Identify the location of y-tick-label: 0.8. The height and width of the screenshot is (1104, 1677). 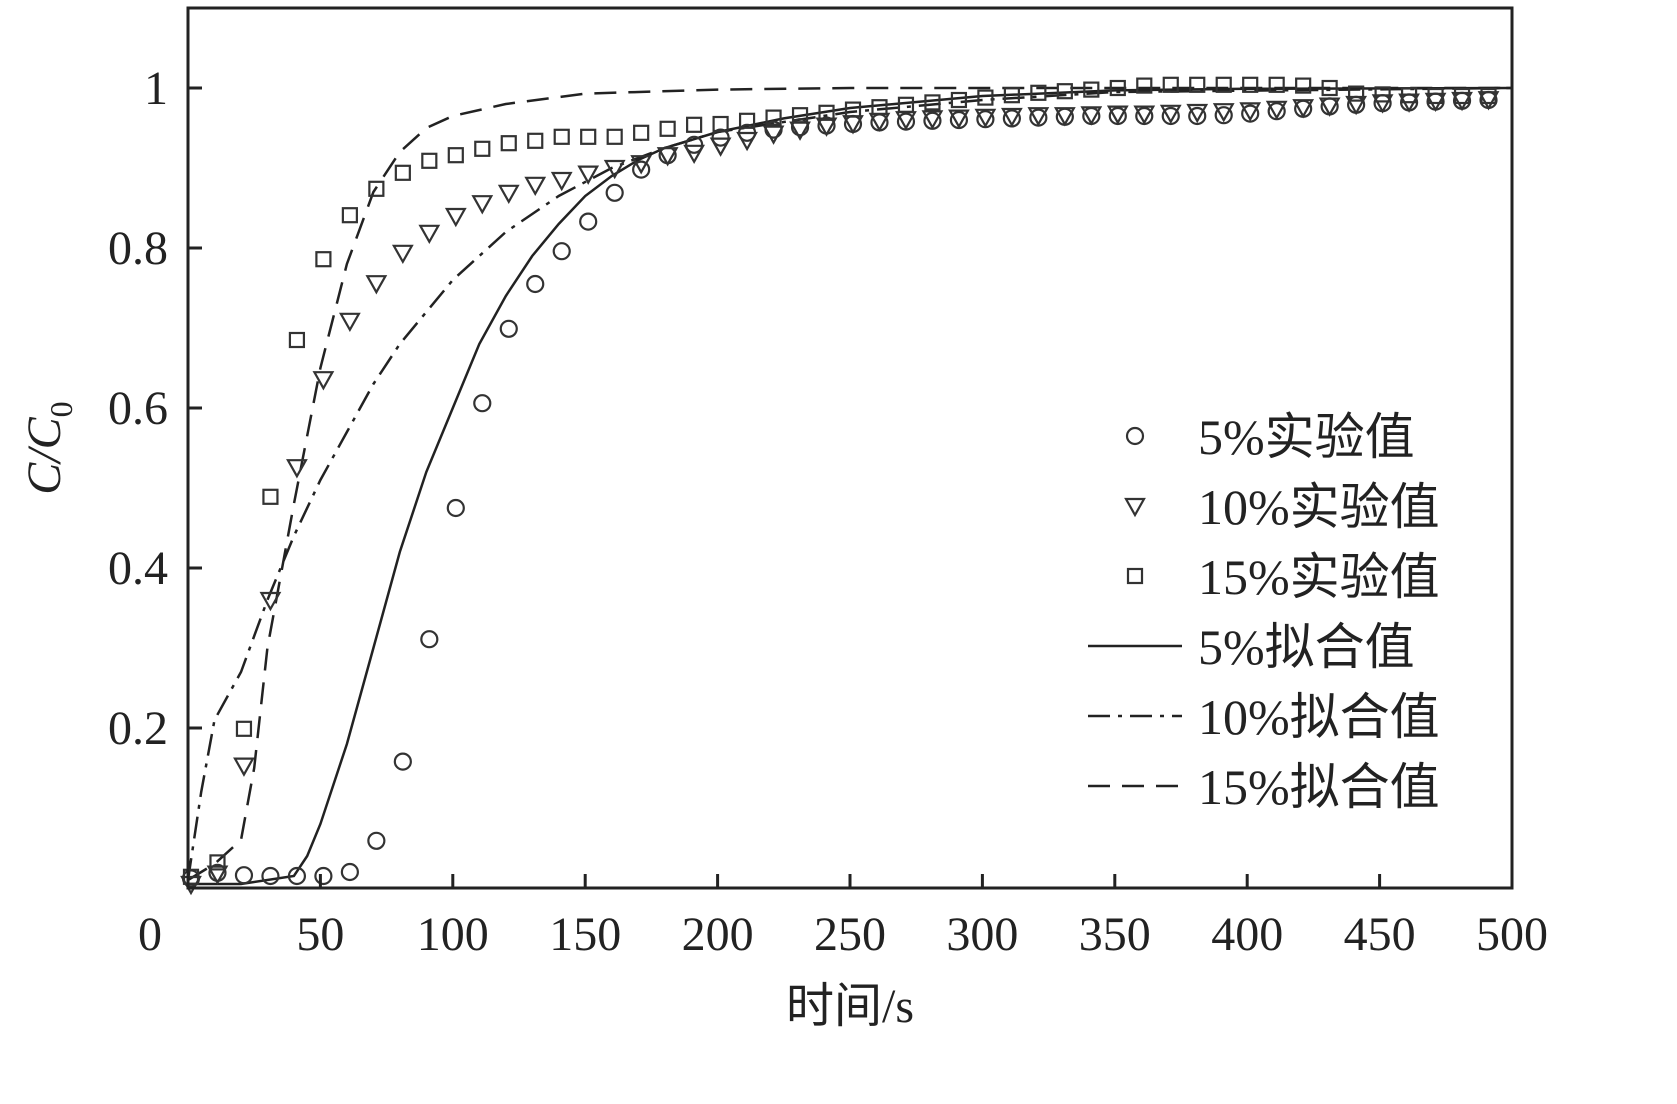
(138, 248).